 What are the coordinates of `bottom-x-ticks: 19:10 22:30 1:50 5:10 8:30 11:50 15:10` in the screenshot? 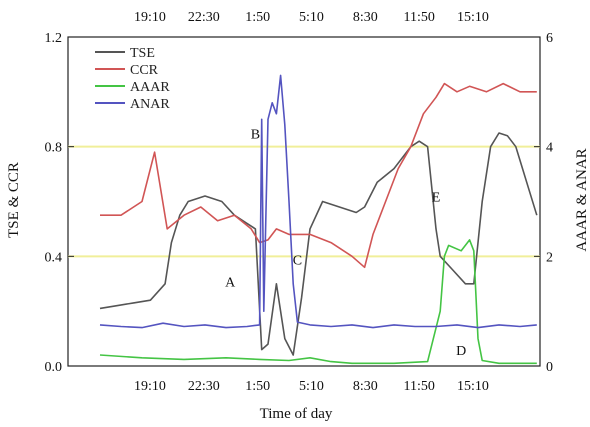 It's located at (311, 386).